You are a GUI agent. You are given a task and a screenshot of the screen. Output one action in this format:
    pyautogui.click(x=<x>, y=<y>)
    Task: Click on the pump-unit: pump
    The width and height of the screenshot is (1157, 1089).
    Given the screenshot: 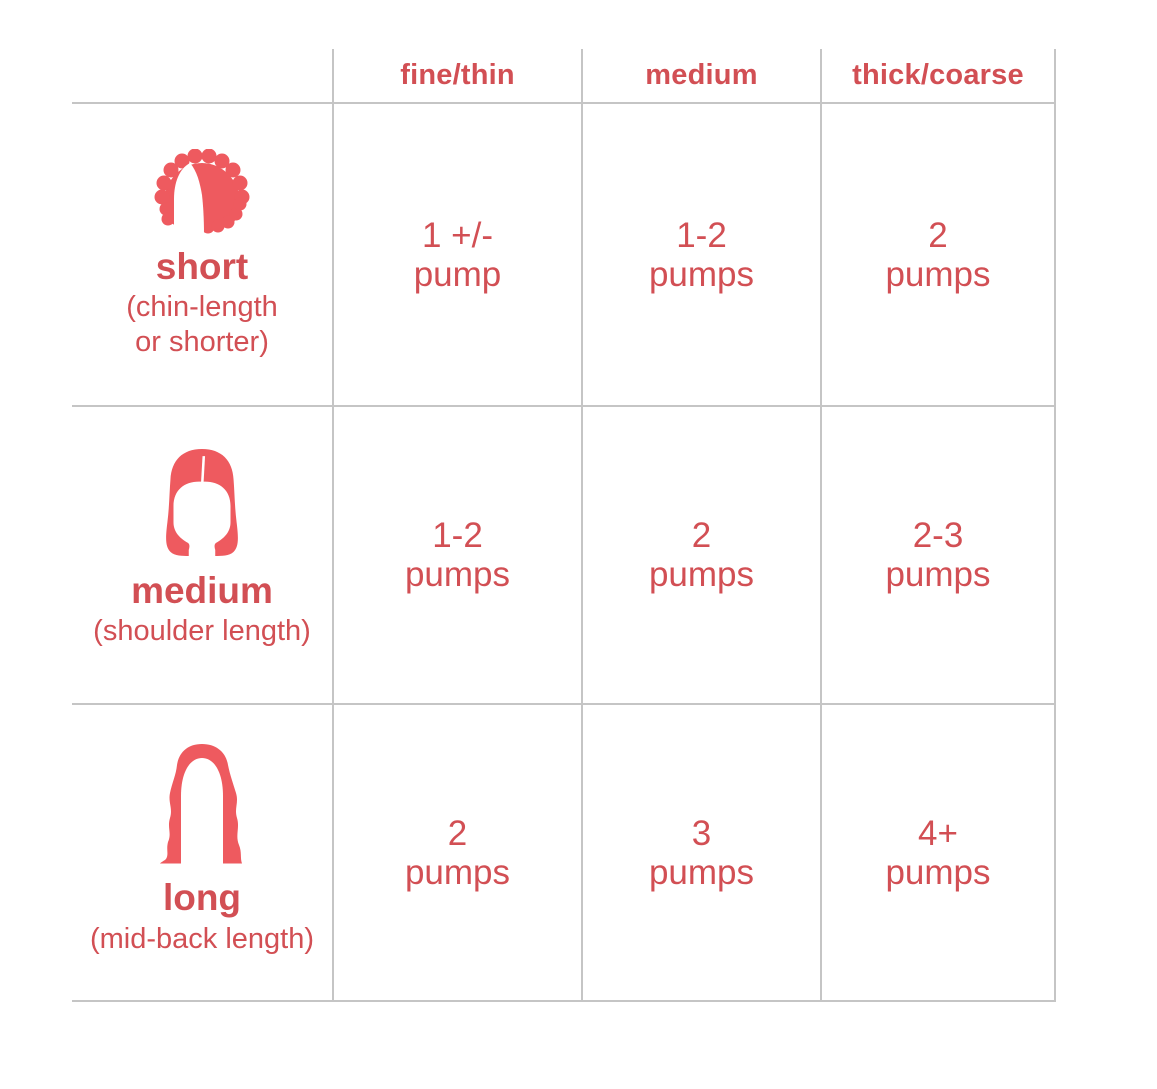 What is the action you would take?
    pyautogui.click(x=457, y=274)
    